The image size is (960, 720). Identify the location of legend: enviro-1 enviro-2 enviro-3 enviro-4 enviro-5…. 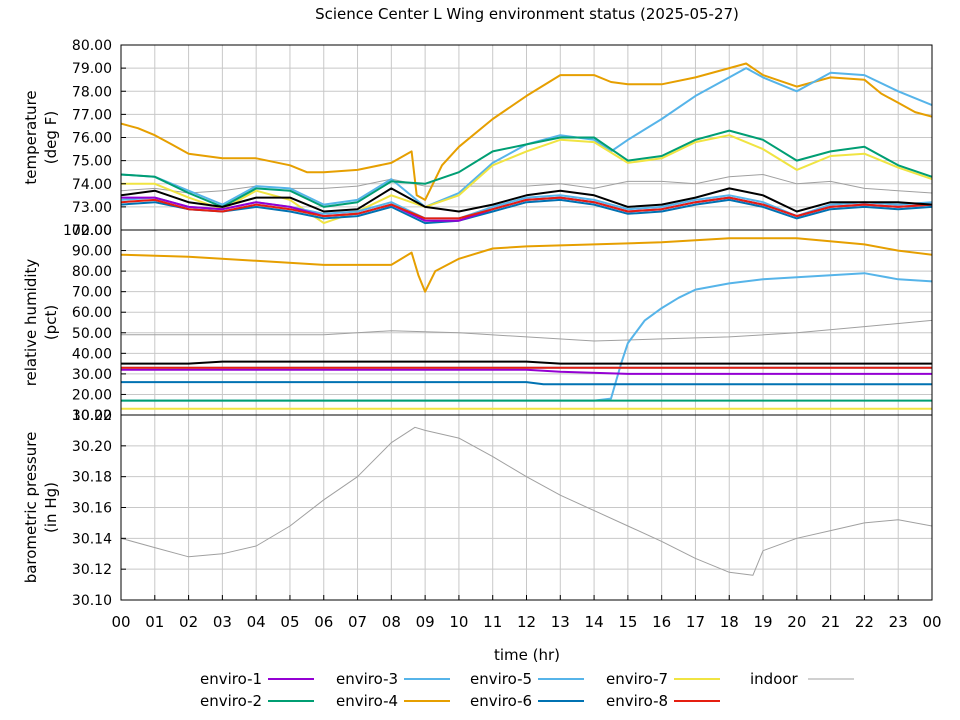
(527, 690).